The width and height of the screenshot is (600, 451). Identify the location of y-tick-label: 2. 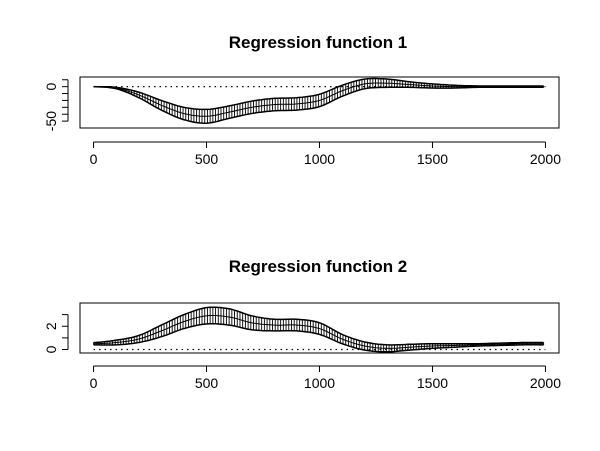
(51, 326).